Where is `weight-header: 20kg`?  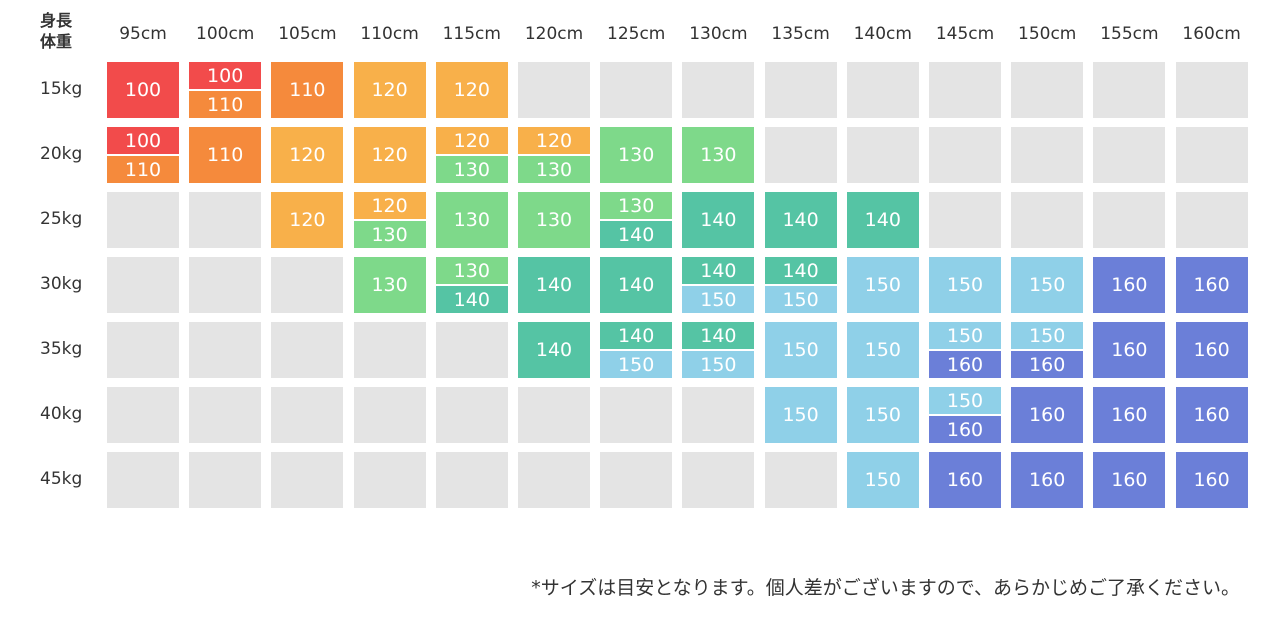 weight-header: 20kg is located at coordinates (61, 154).